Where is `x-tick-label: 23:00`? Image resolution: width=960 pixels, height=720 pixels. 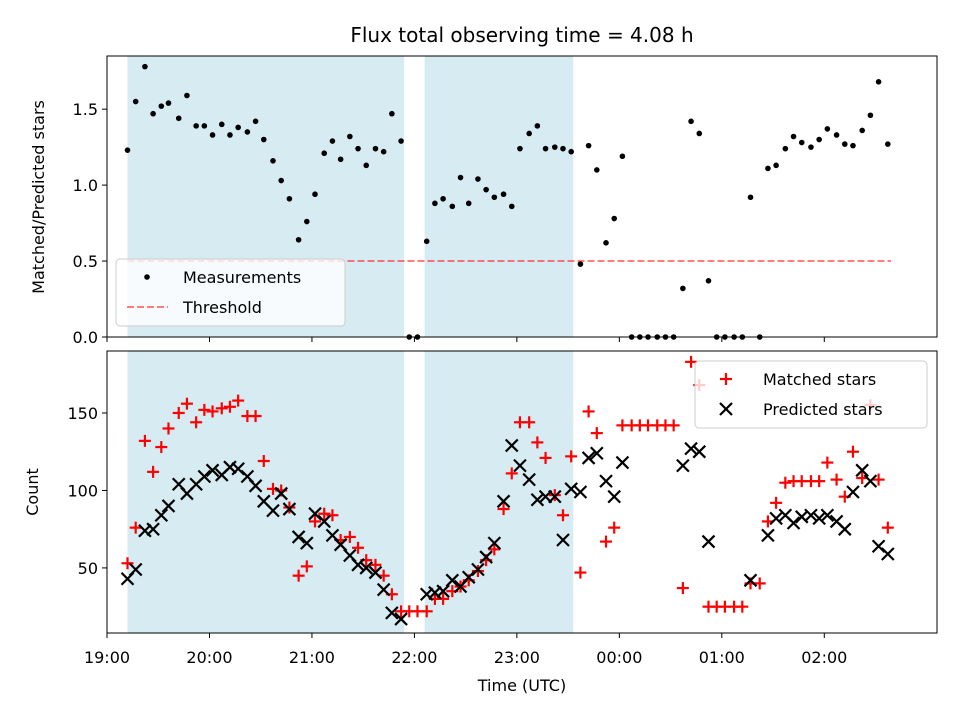
x-tick-label: 23:00 is located at coordinates (517, 657).